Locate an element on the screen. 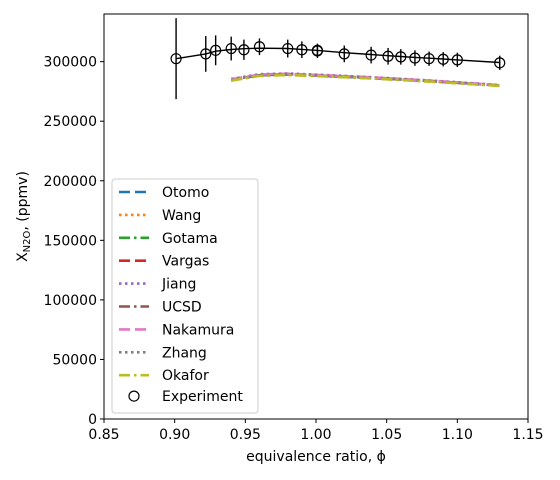 The height and width of the screenshot is (480, 560). y-tick-label: 150000 is located at coordinates (70, 241).